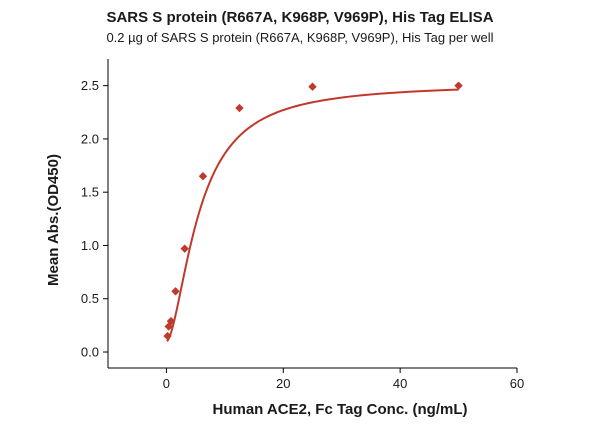 The height and width of the screenshot is (428, 599). What do you see at coordinates (283, 383) in the screenshot?
I see `x-tick-label: 20` at bounding box center [283, 383].